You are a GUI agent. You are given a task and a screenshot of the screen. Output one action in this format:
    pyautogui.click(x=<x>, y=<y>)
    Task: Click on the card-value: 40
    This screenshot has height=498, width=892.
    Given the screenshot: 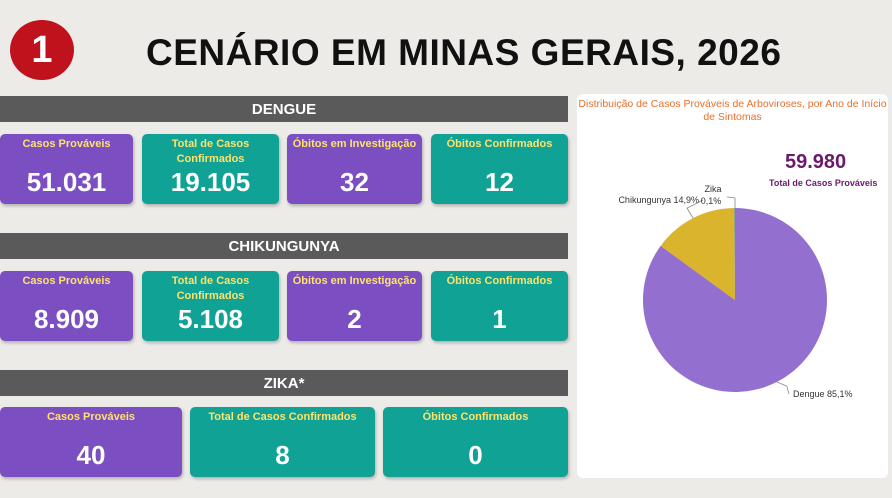 What is the action you would take?
    pyautogui.click(x=91, y=455)
    